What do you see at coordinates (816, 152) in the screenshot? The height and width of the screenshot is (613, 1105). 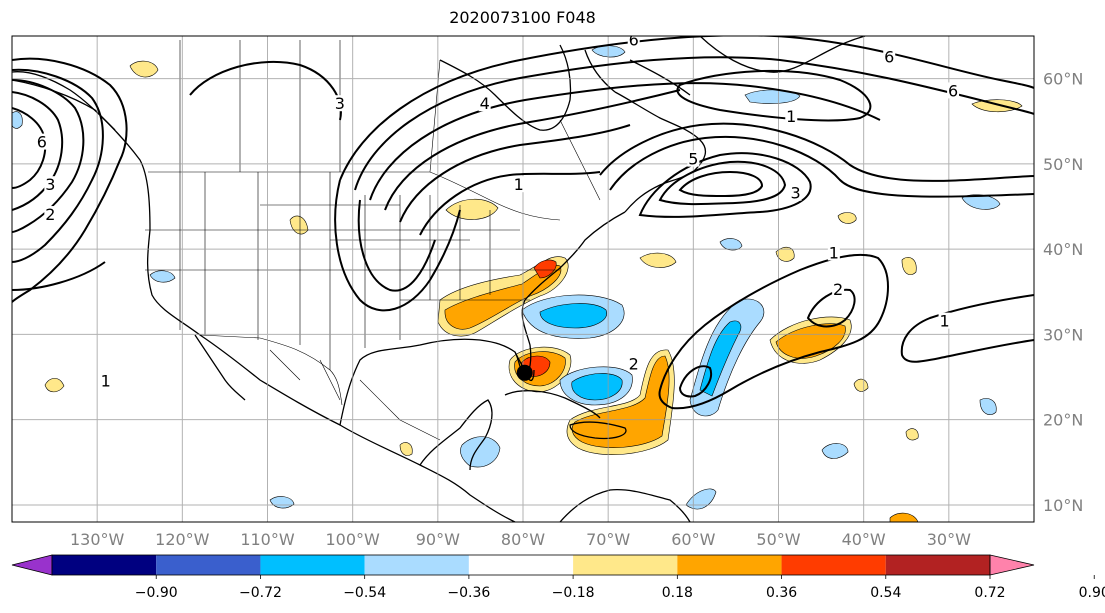 I see `contour-maritime-ring` at bounding box center [816, 152].